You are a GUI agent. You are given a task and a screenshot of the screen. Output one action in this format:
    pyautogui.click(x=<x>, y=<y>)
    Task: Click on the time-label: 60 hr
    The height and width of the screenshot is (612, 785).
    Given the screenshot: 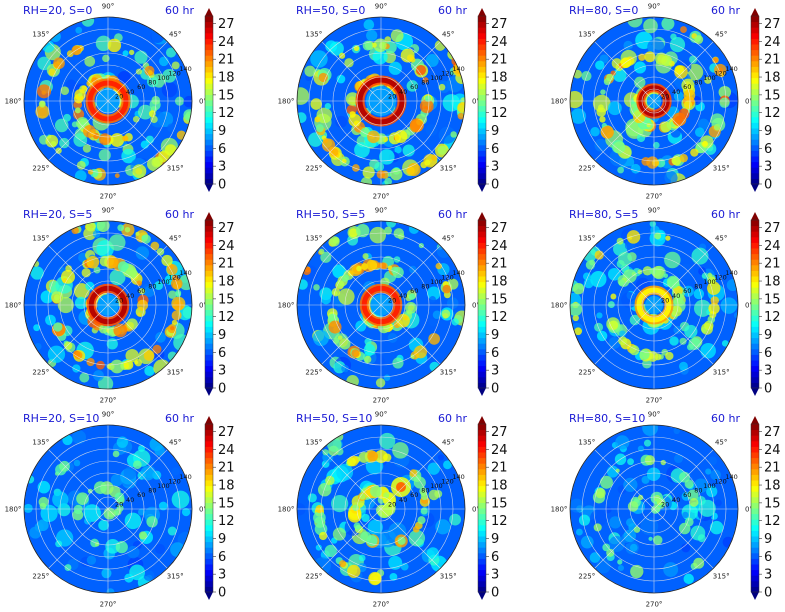 What is the action you would take?
    pyautogui.click(x=179, y=418)
    